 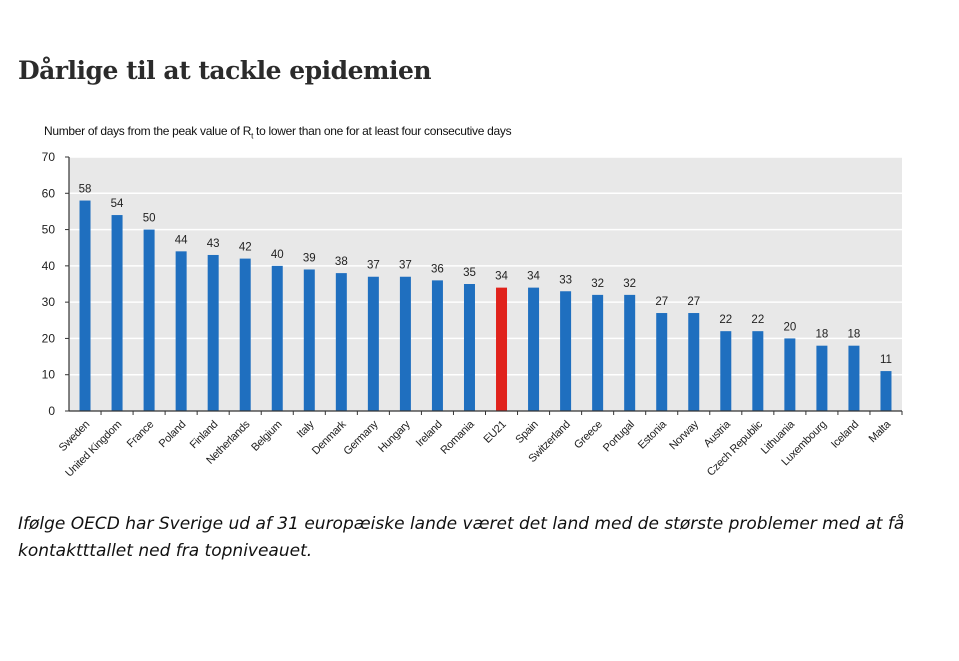 What do you see at coordinates (789, 327) in the screenshot?
I see `bar-value-label: 20` at bounding box center [789, 327].